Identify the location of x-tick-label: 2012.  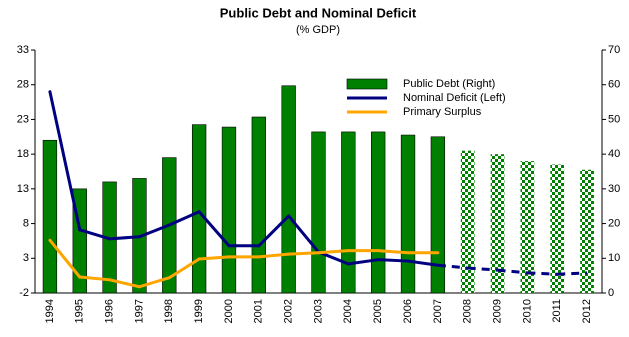
(587, 311).